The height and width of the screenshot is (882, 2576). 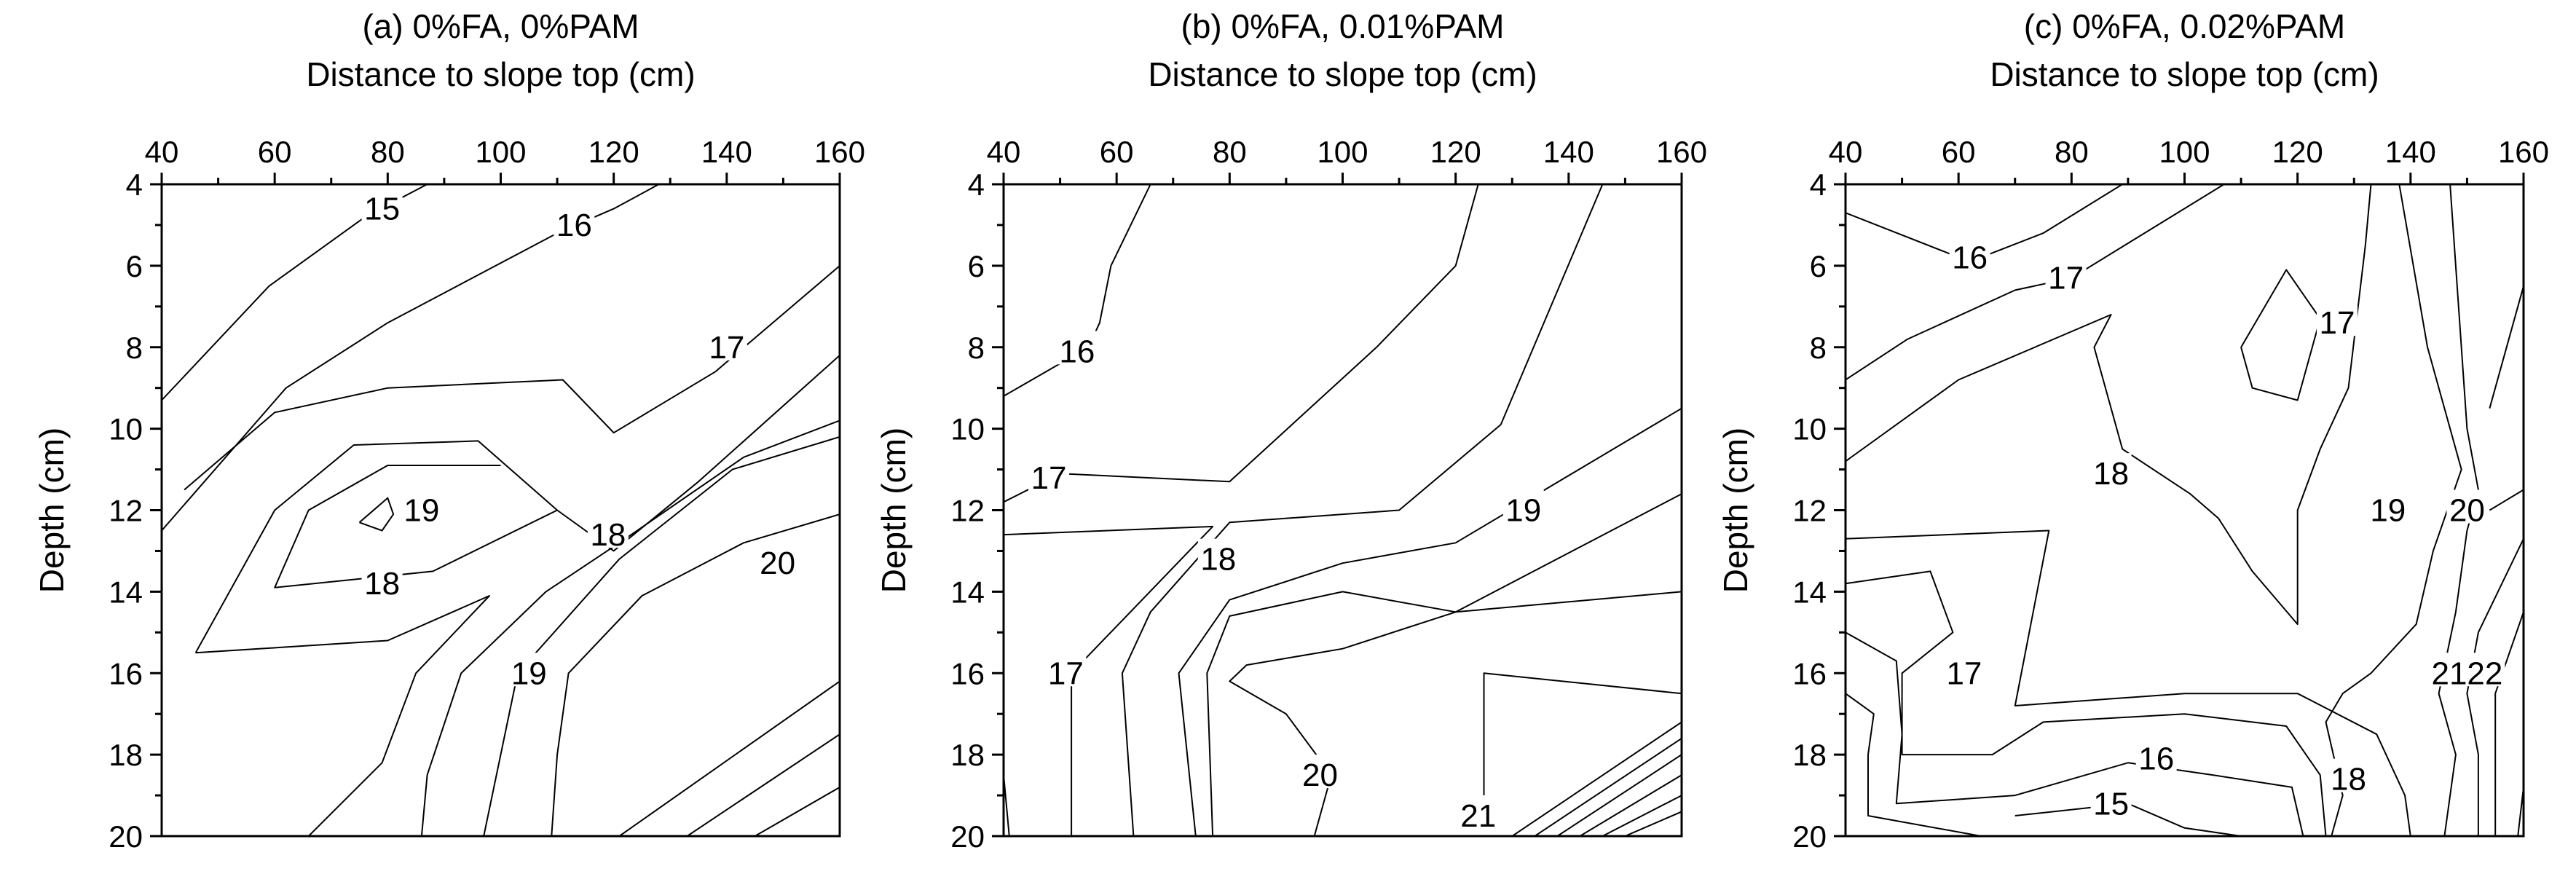 What do you see at coordinates (967, 836) in the screenshot?
I see `y-tick-label: 20` at bounding box center [967, 836].